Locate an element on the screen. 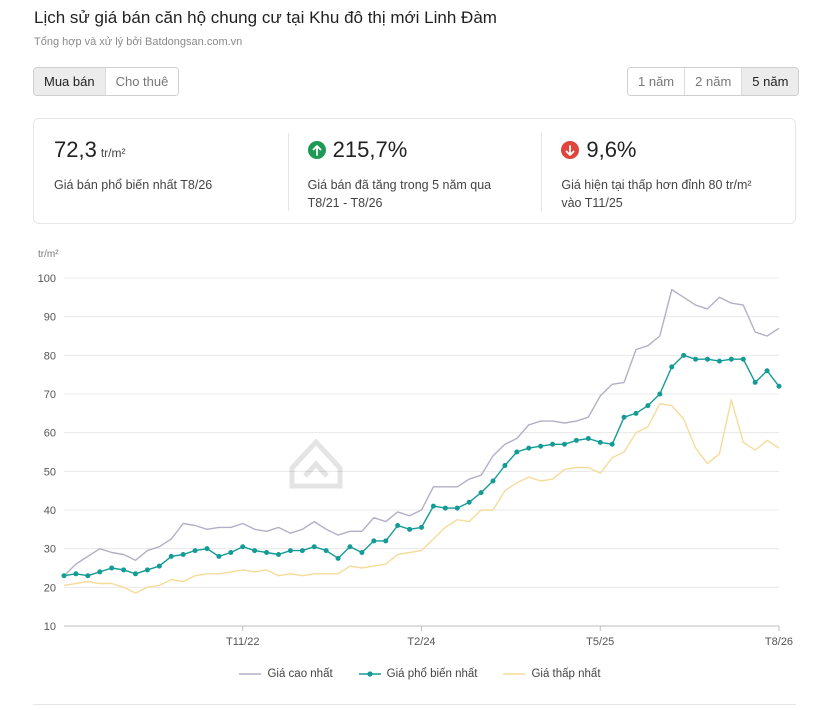  stat-drop-desc-line1: Giá hiện tại thấp hơn đỉnh 80 tr/m² is located at coordinates (656, 185).